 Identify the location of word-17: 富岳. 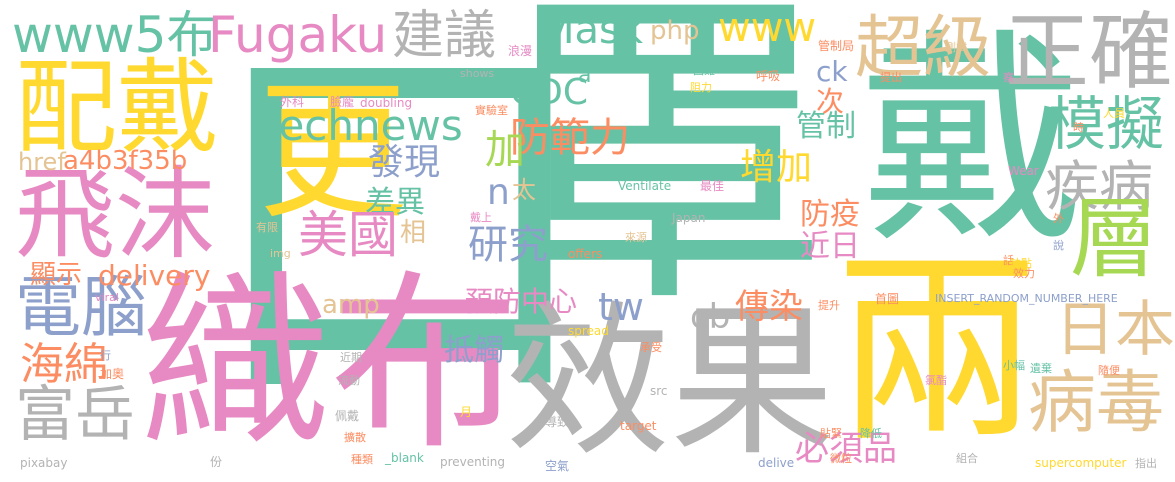
(75, 415).